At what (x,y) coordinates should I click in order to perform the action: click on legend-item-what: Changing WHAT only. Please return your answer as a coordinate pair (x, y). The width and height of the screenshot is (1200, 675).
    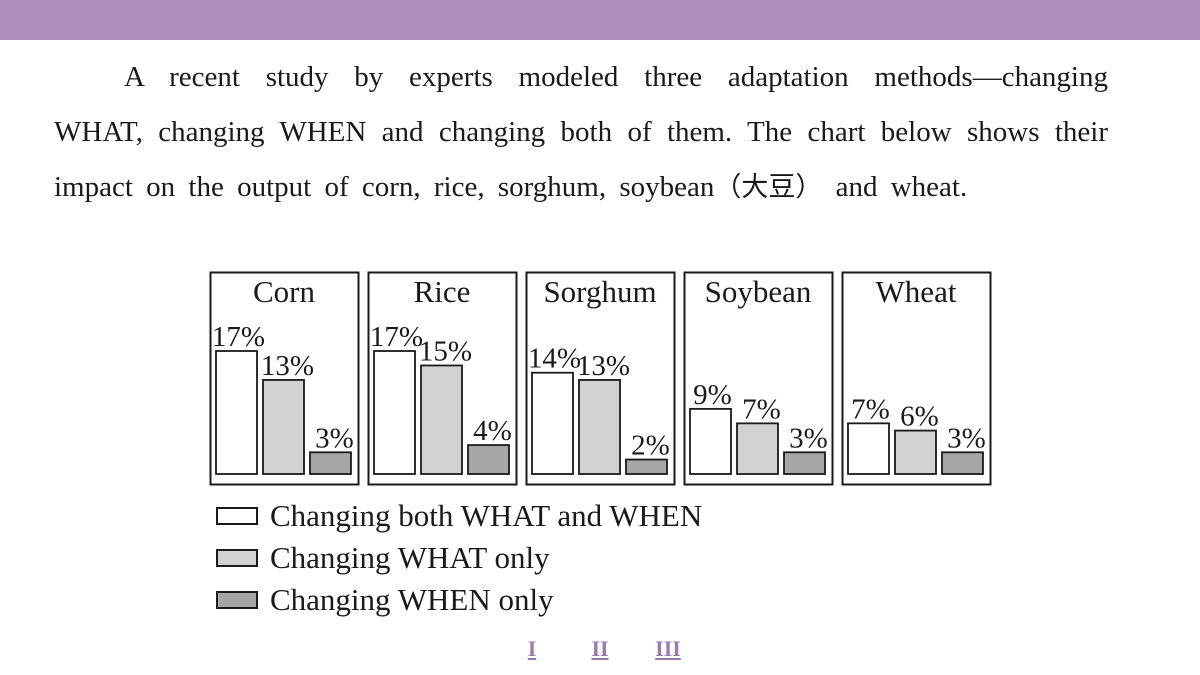
    Looking at the image, I should click on (516, 558).